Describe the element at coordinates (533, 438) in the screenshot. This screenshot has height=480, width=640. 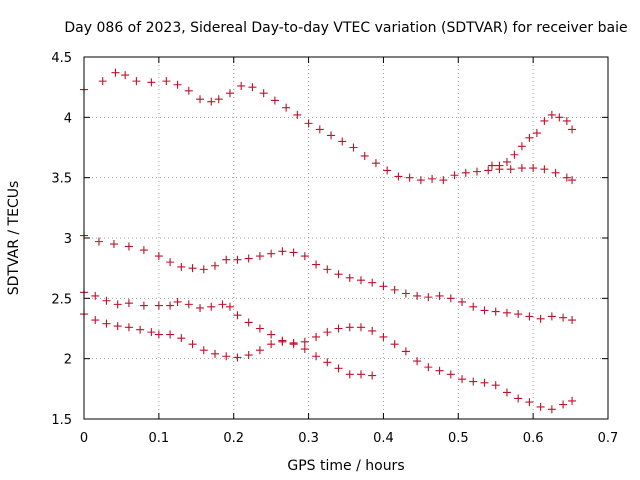
I see `x-tick-label: 0.6` at that location.